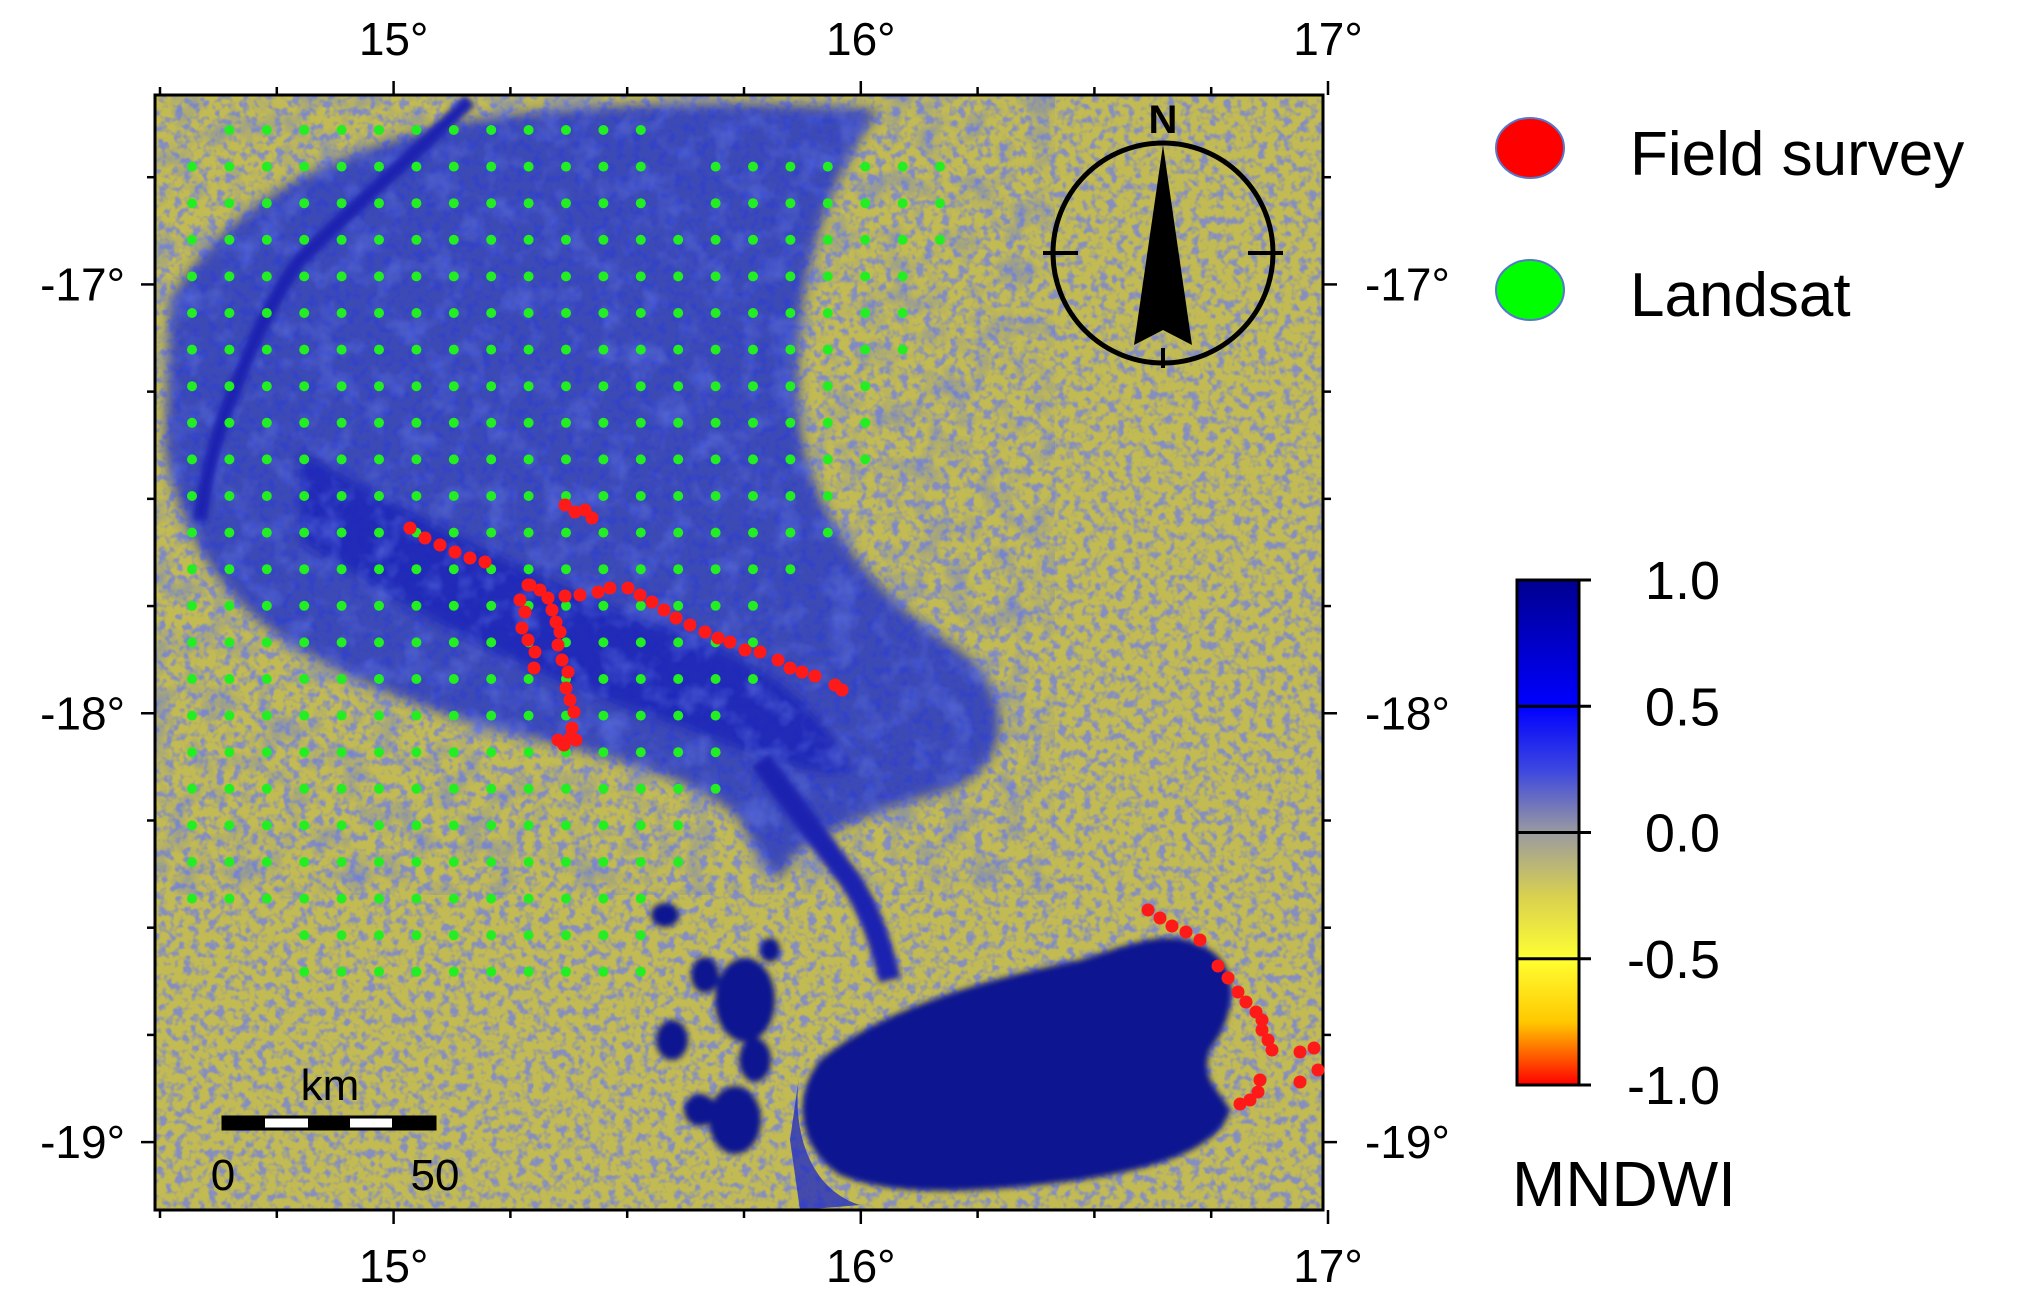 This screenshot has width=2039, height=1296. What do you see at coordinates (82, 1142) in the screenshot?
I see `y-tick-label-left: -19°` at bounding box center [82, 1142].